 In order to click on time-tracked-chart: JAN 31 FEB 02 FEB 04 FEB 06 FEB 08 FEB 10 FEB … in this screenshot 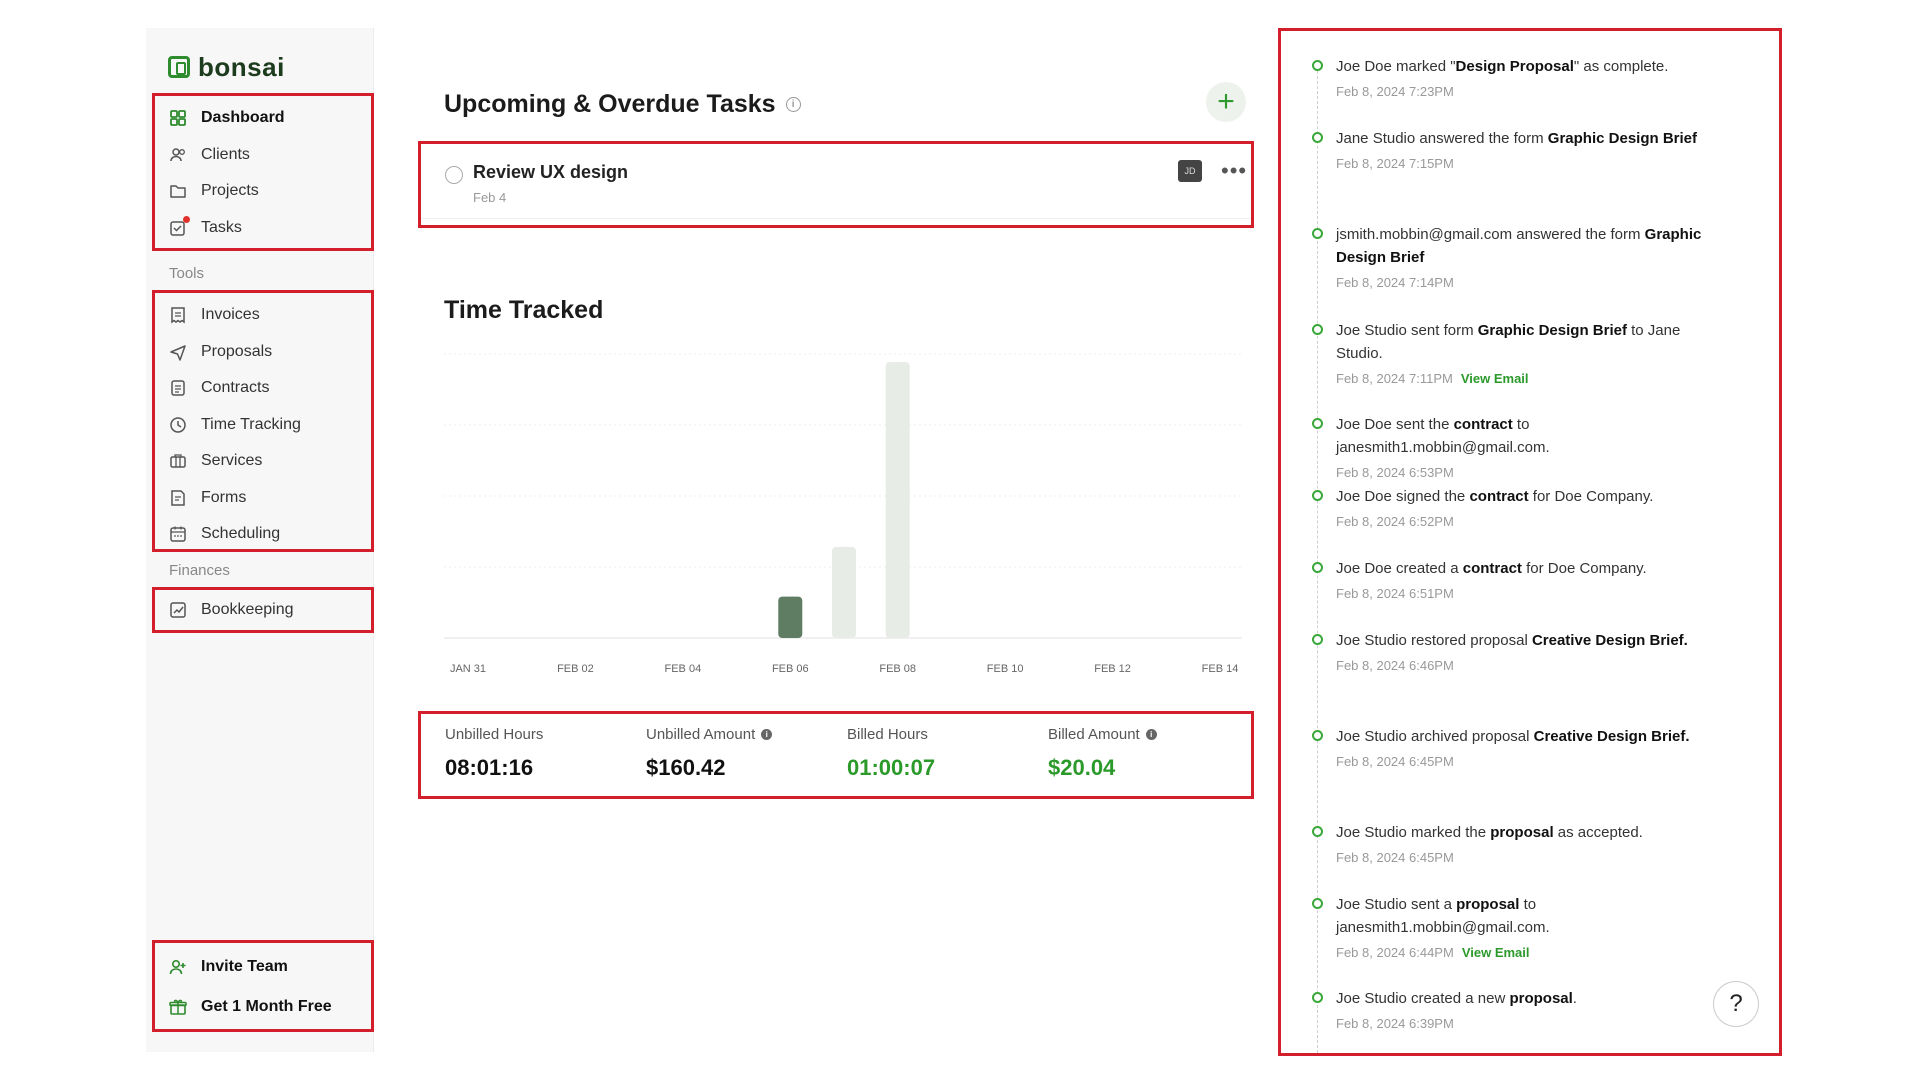, I will do `click(843, 515)`.